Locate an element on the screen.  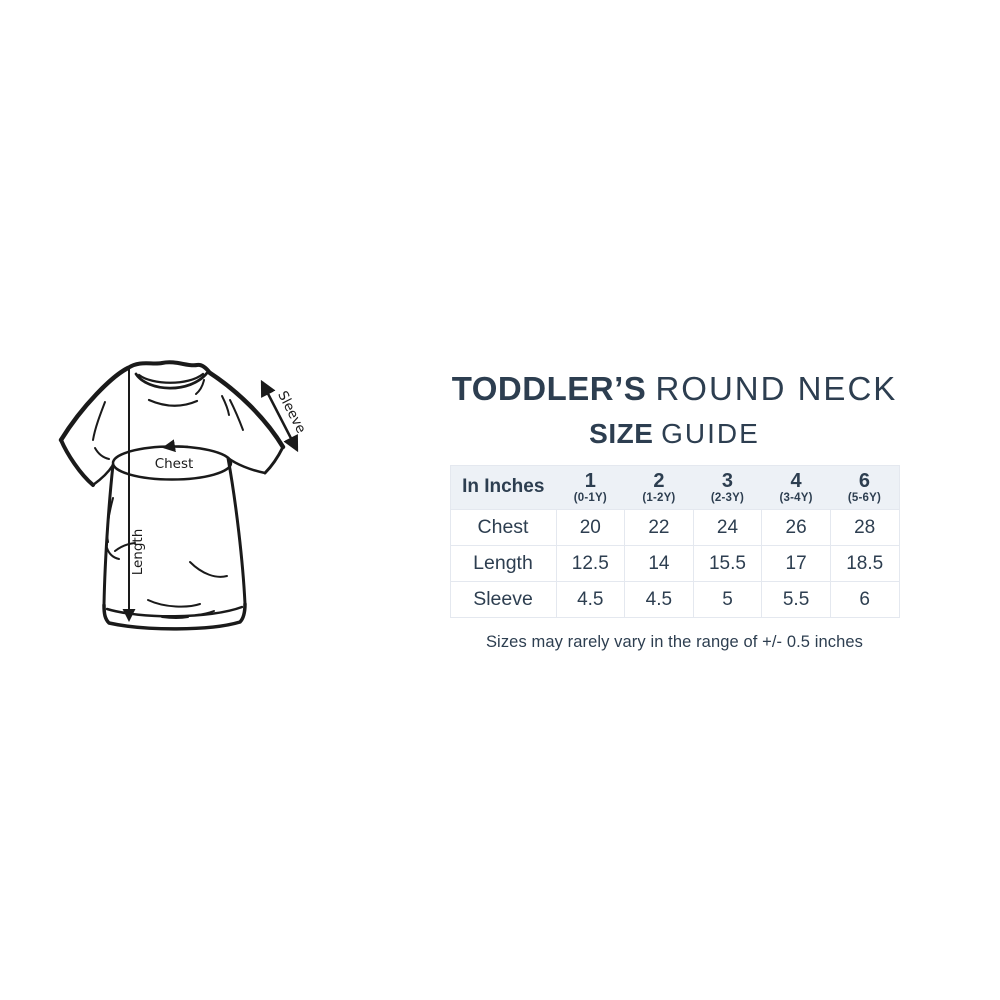
size-col-header-1: 1 (0-1Y) is located at coordinates (590, 487).